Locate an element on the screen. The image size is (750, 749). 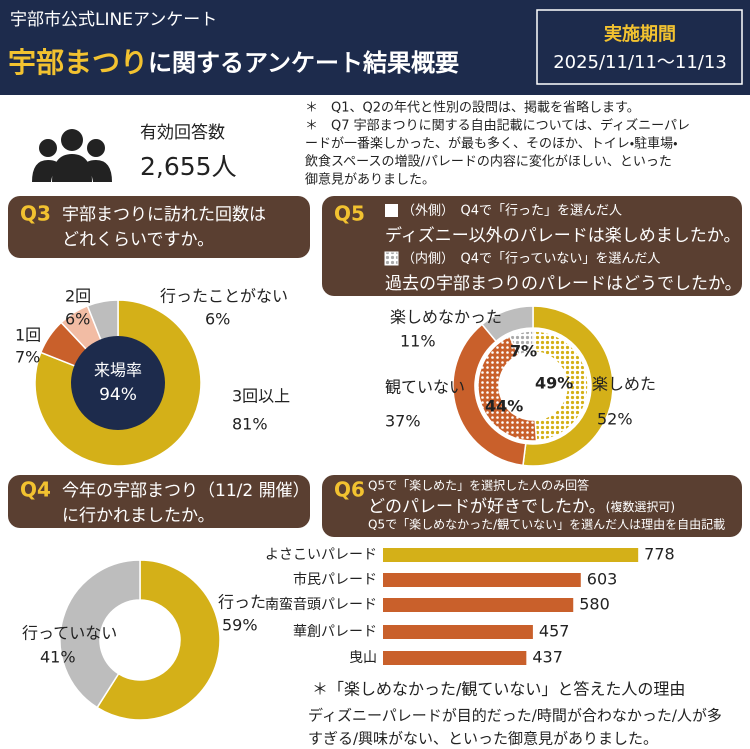
slice-label: 3回以上 is located at coordinates (261, 396).